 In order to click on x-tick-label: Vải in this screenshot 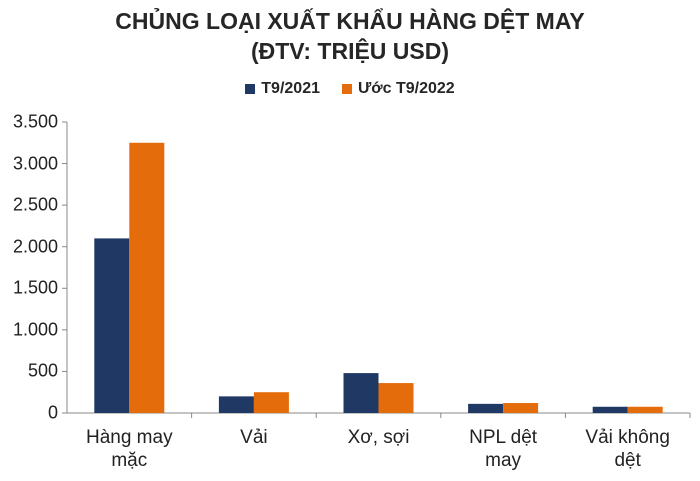, I will do `click(254, 437)`.